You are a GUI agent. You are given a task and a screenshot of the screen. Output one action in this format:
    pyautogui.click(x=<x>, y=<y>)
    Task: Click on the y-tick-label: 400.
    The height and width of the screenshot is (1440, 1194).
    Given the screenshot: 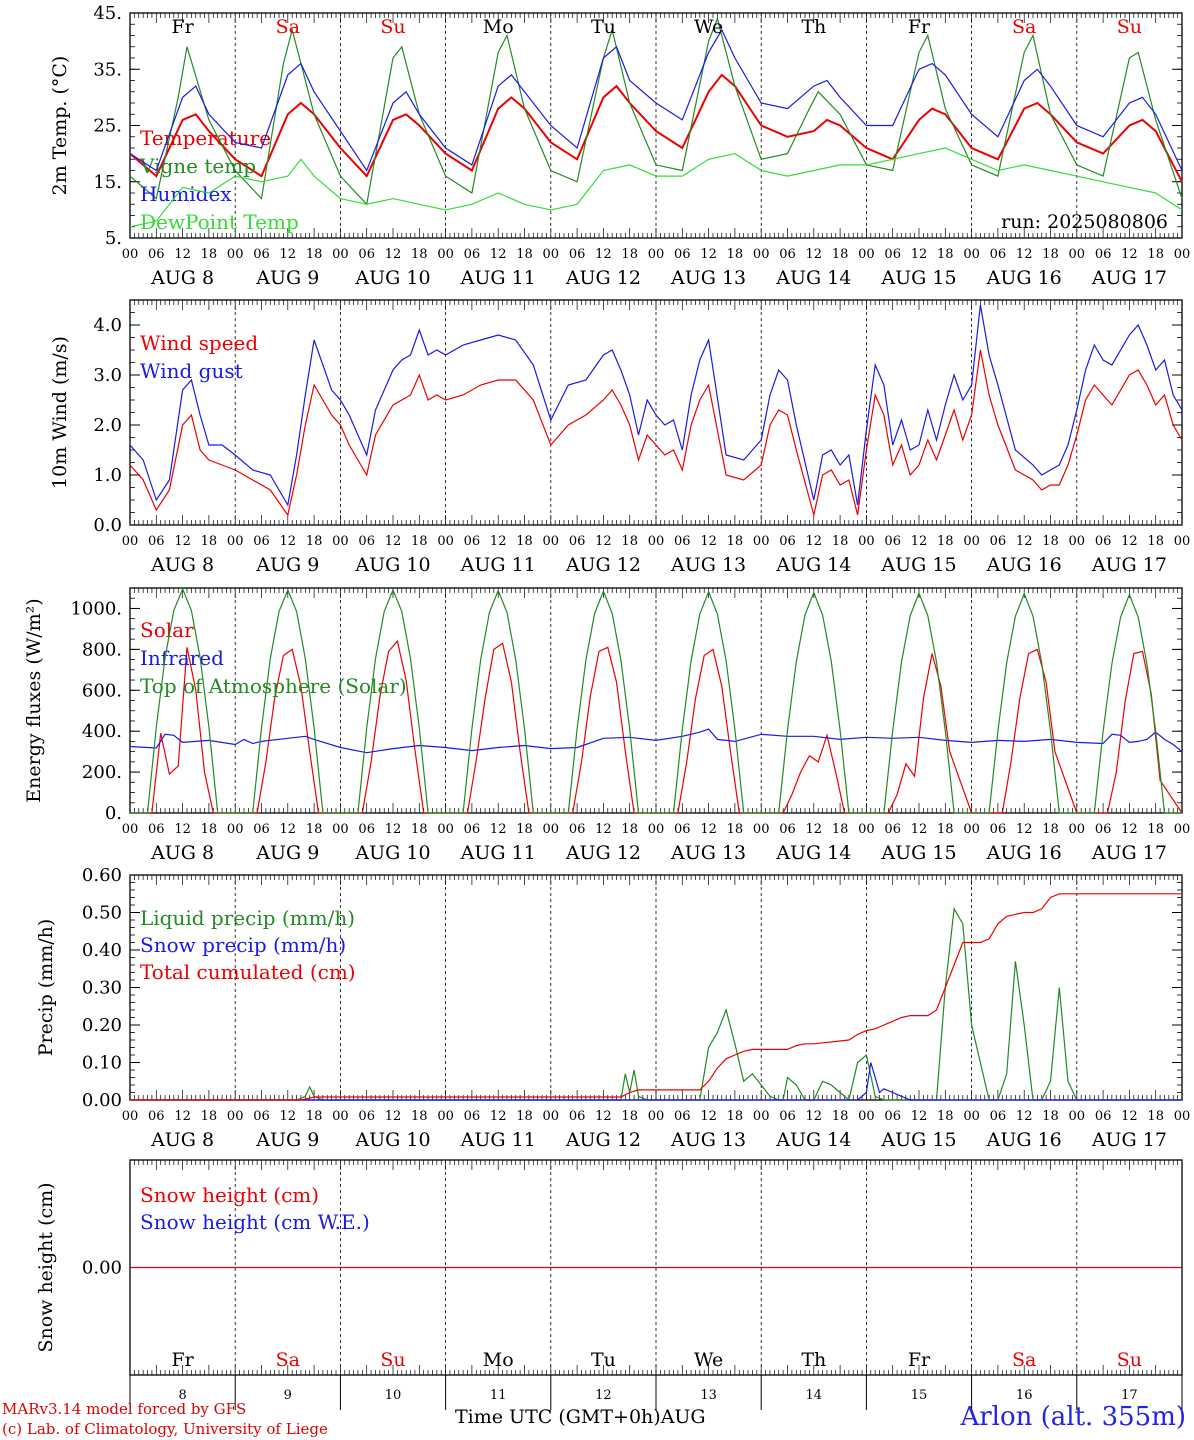 What is the action you would take?
    pyautogui.click(x=102, y=731)
    